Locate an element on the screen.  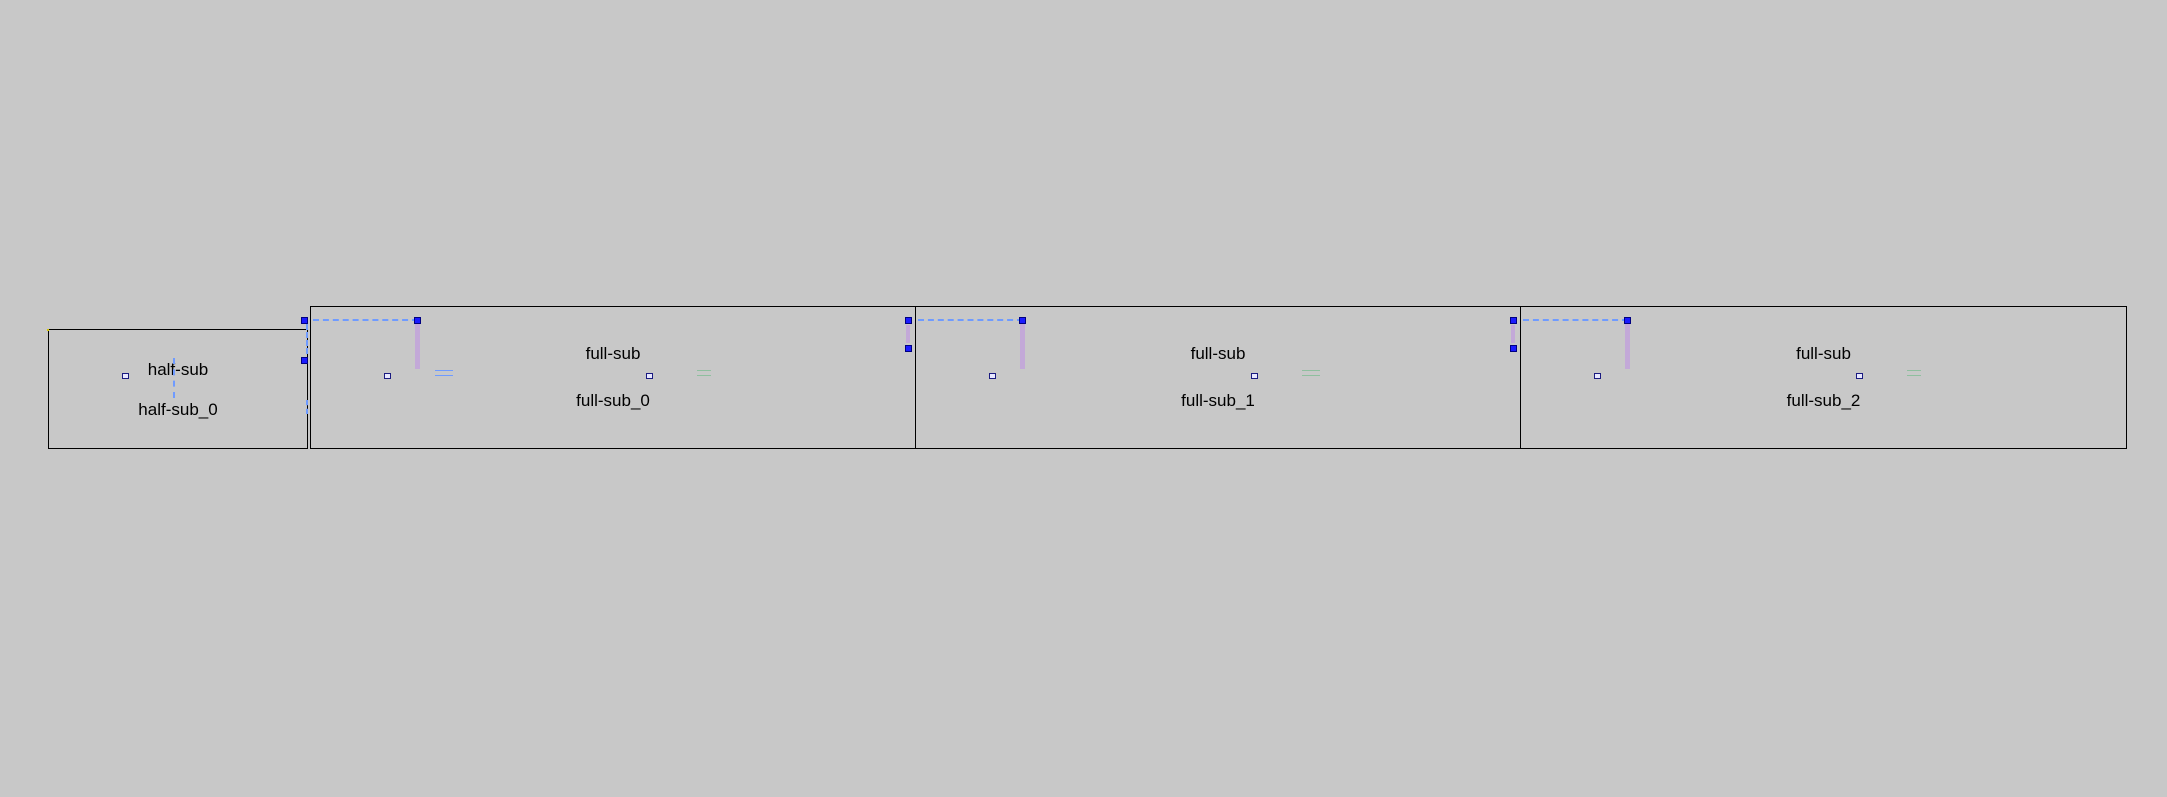
block-instance-label: half-sub_0 is located at coordinates (178, 409).